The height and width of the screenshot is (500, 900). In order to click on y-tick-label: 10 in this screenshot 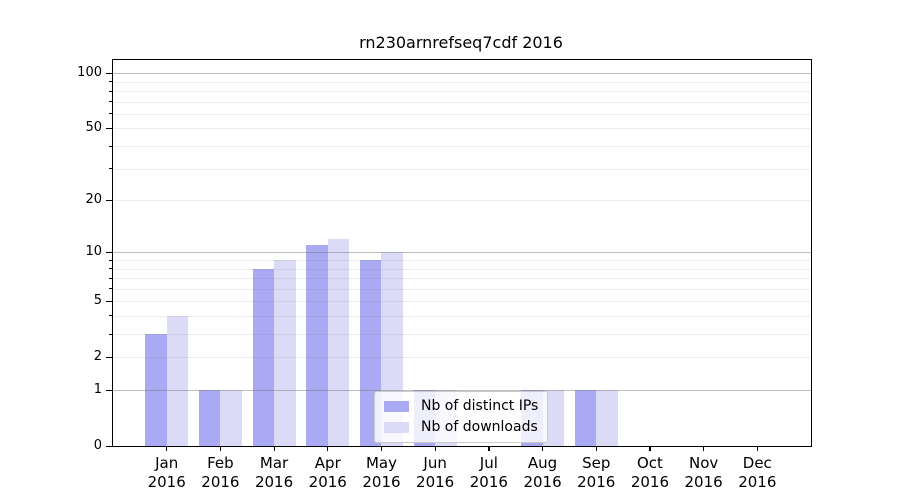, I will do `click(93, 252)`.